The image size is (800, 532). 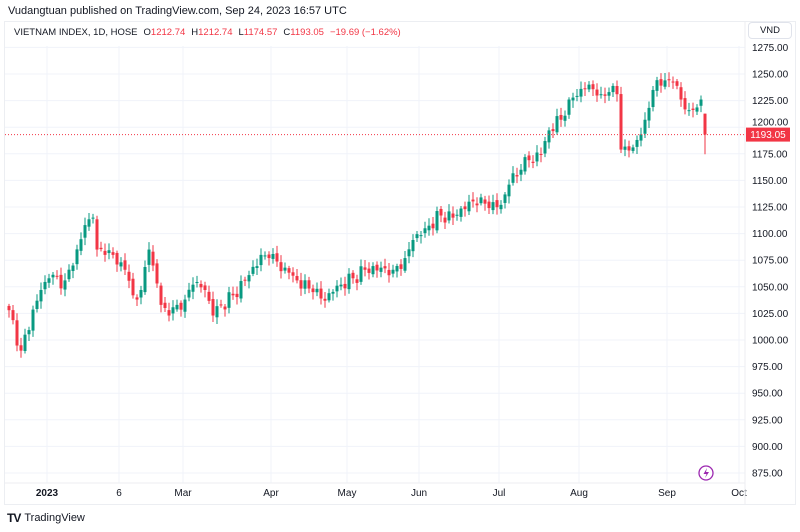 What do you see at coordinates (770, 181) in the screenshot?
I see `y-tick-label: 1150.00` at bounding box center [770, 181].